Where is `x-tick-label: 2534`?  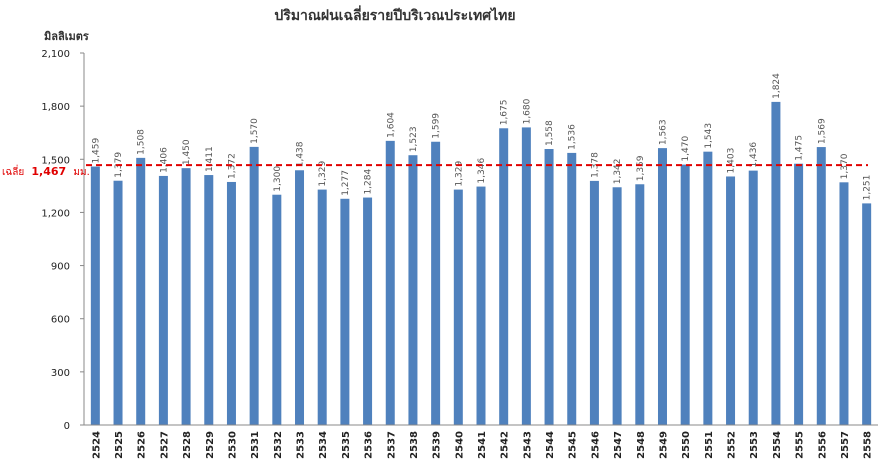
x-tick-label: 2534 is located at coordinates (323, 445).